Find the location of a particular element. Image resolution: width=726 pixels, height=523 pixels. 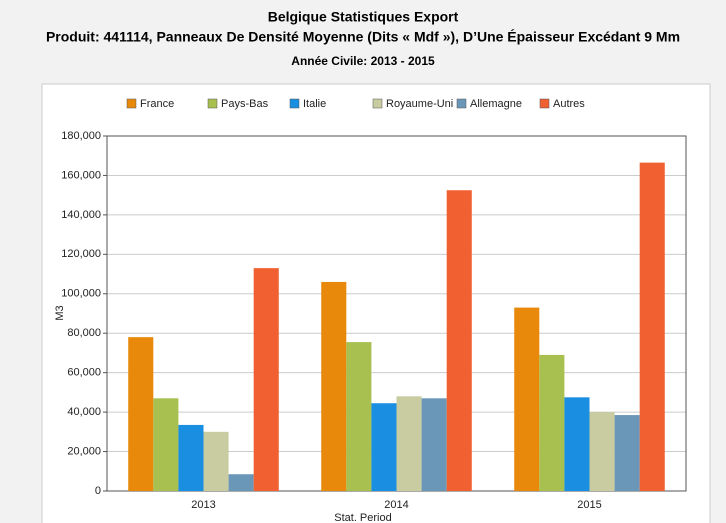

y-axis-label: M3 is located at coordinates (60, 312).